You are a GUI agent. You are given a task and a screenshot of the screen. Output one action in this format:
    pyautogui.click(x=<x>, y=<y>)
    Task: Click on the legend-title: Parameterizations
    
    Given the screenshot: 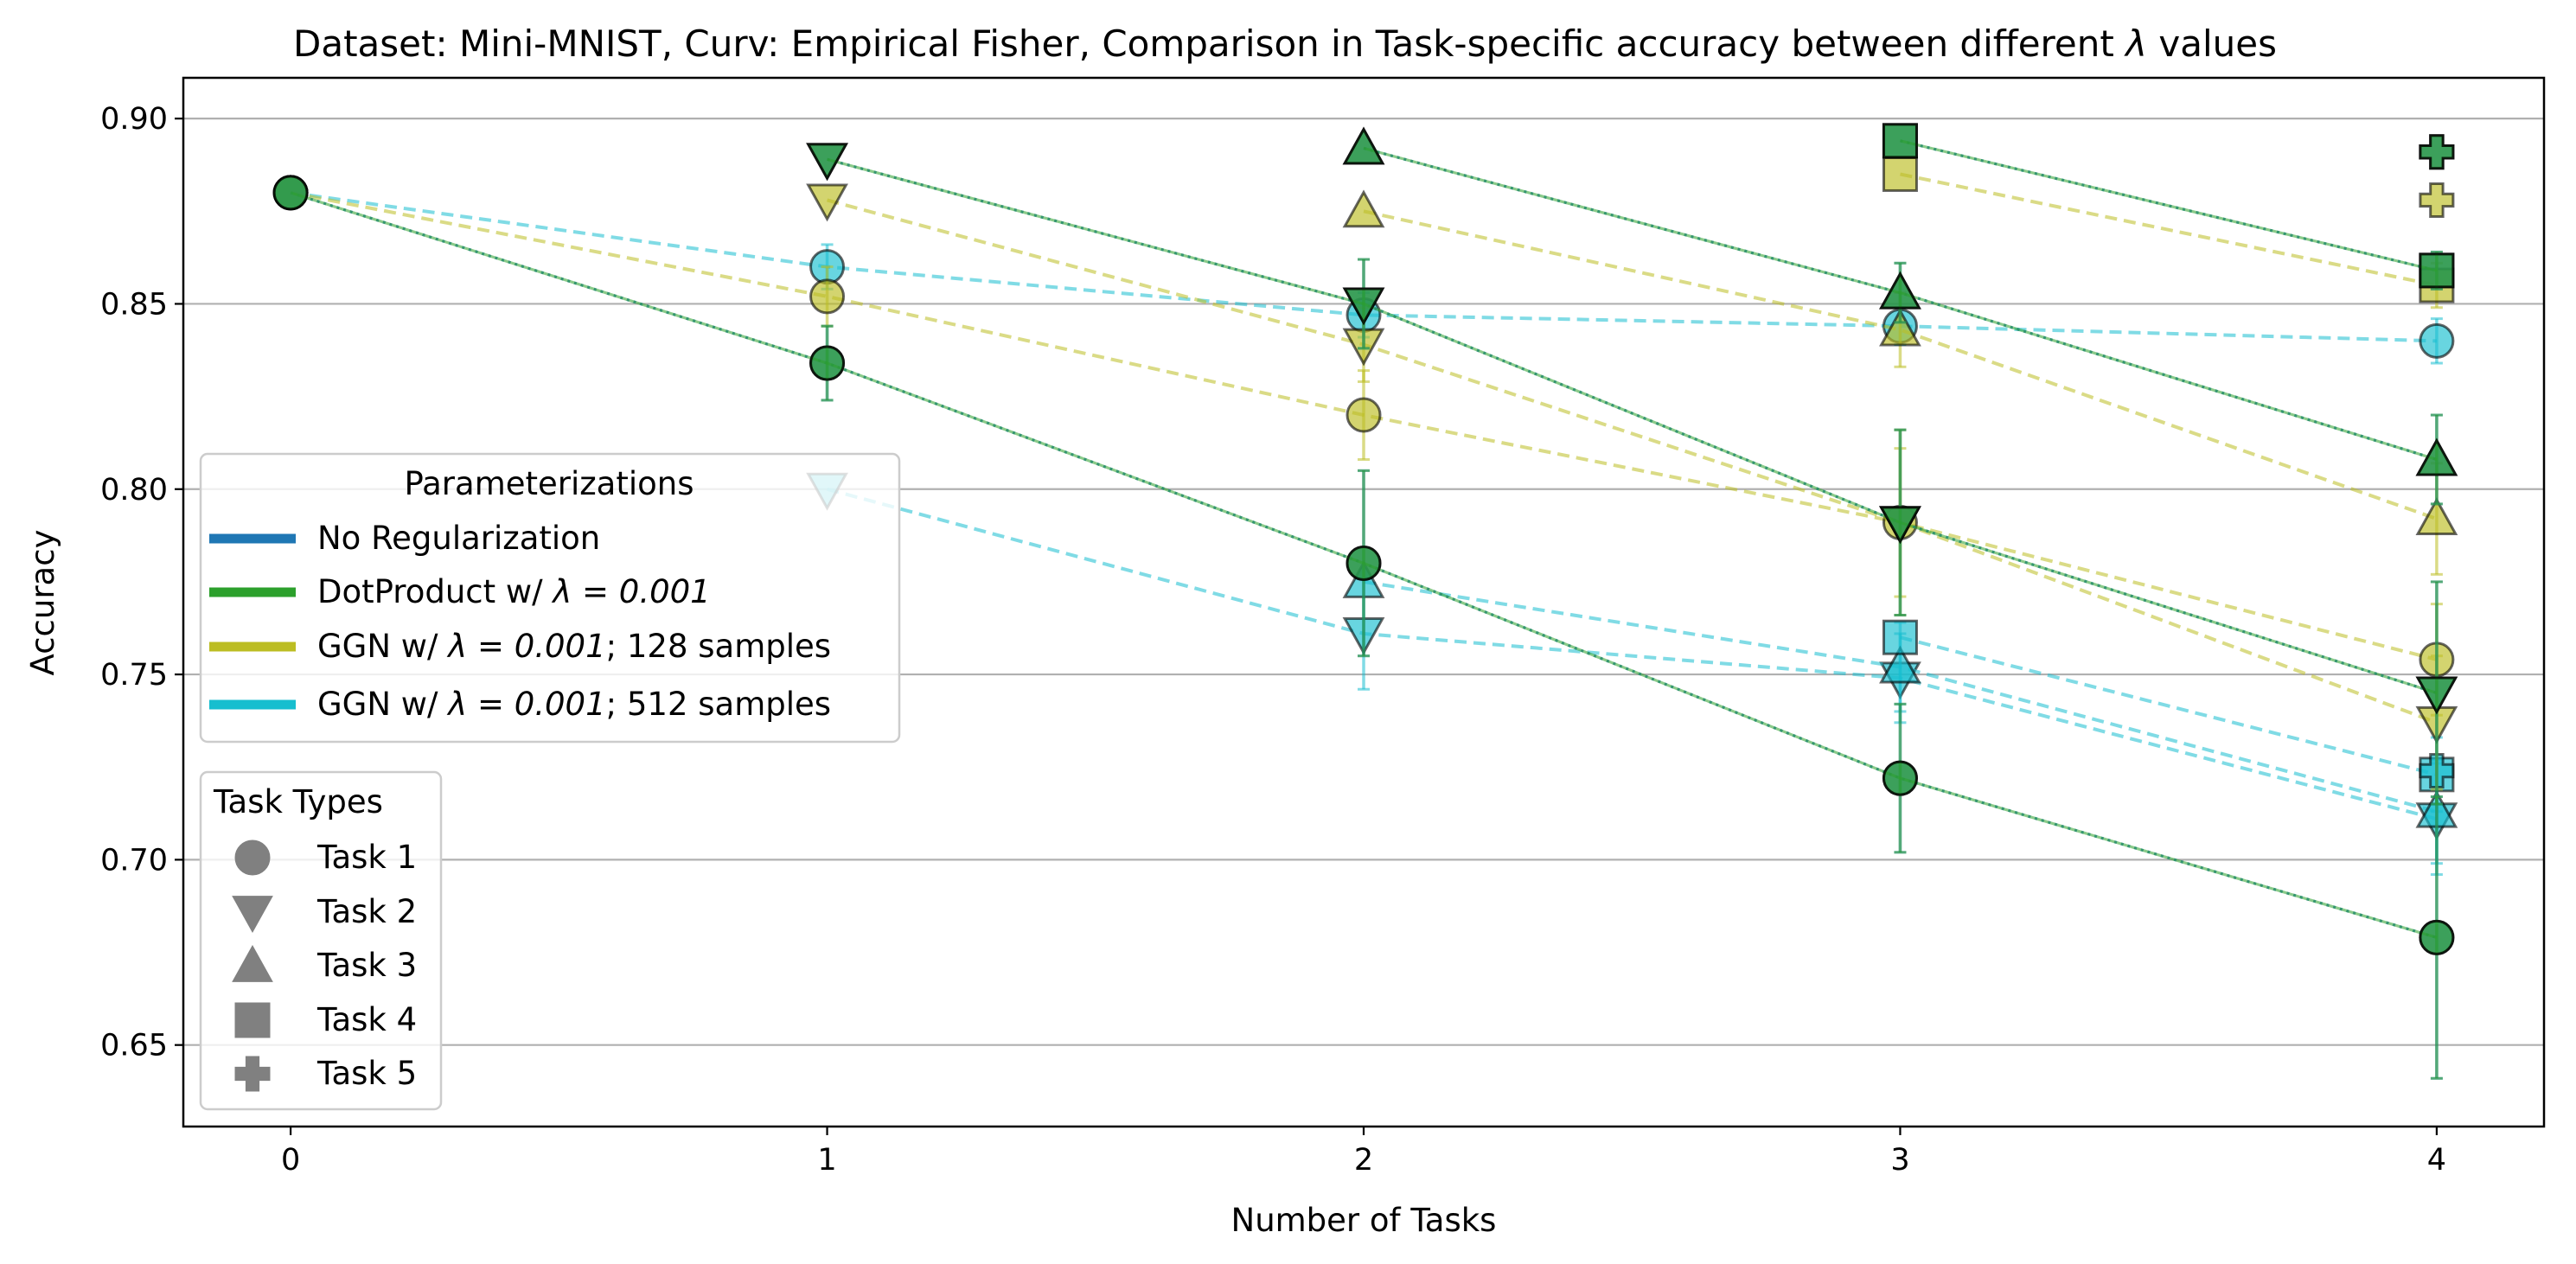 What is the action you would take?
    pyautogui.click(x=549, y=483)
    